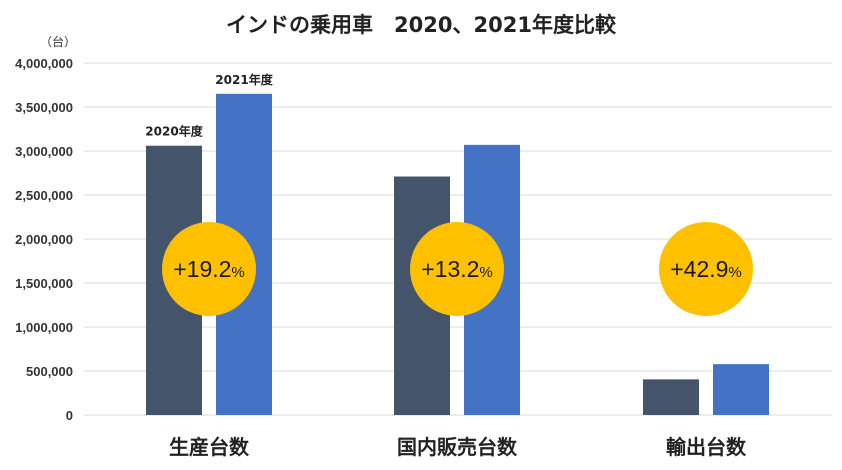 Image resolution: width=842 pixels, height=470 pixels. I want to click on category-label: 国内販売台数, so click(457, 447).